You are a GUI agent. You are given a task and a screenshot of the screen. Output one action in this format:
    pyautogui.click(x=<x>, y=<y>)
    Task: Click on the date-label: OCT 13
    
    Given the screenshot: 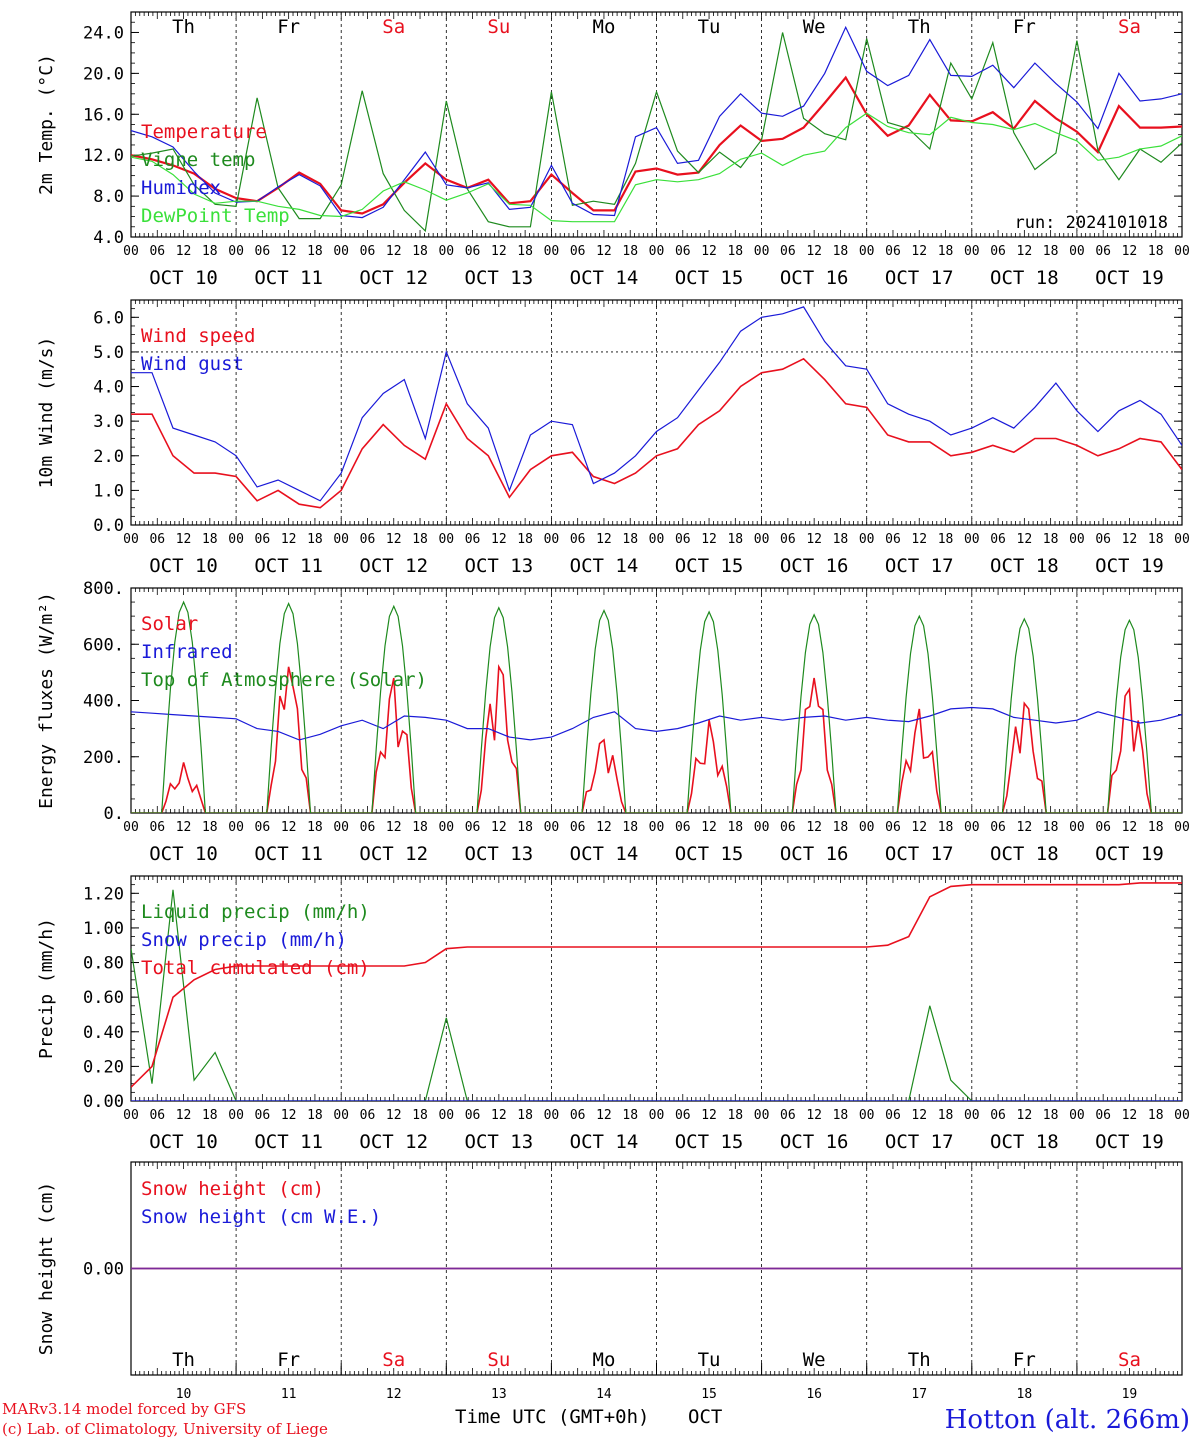 What is the action you would take?
    pyautogui.click(x=499, y=278)
    